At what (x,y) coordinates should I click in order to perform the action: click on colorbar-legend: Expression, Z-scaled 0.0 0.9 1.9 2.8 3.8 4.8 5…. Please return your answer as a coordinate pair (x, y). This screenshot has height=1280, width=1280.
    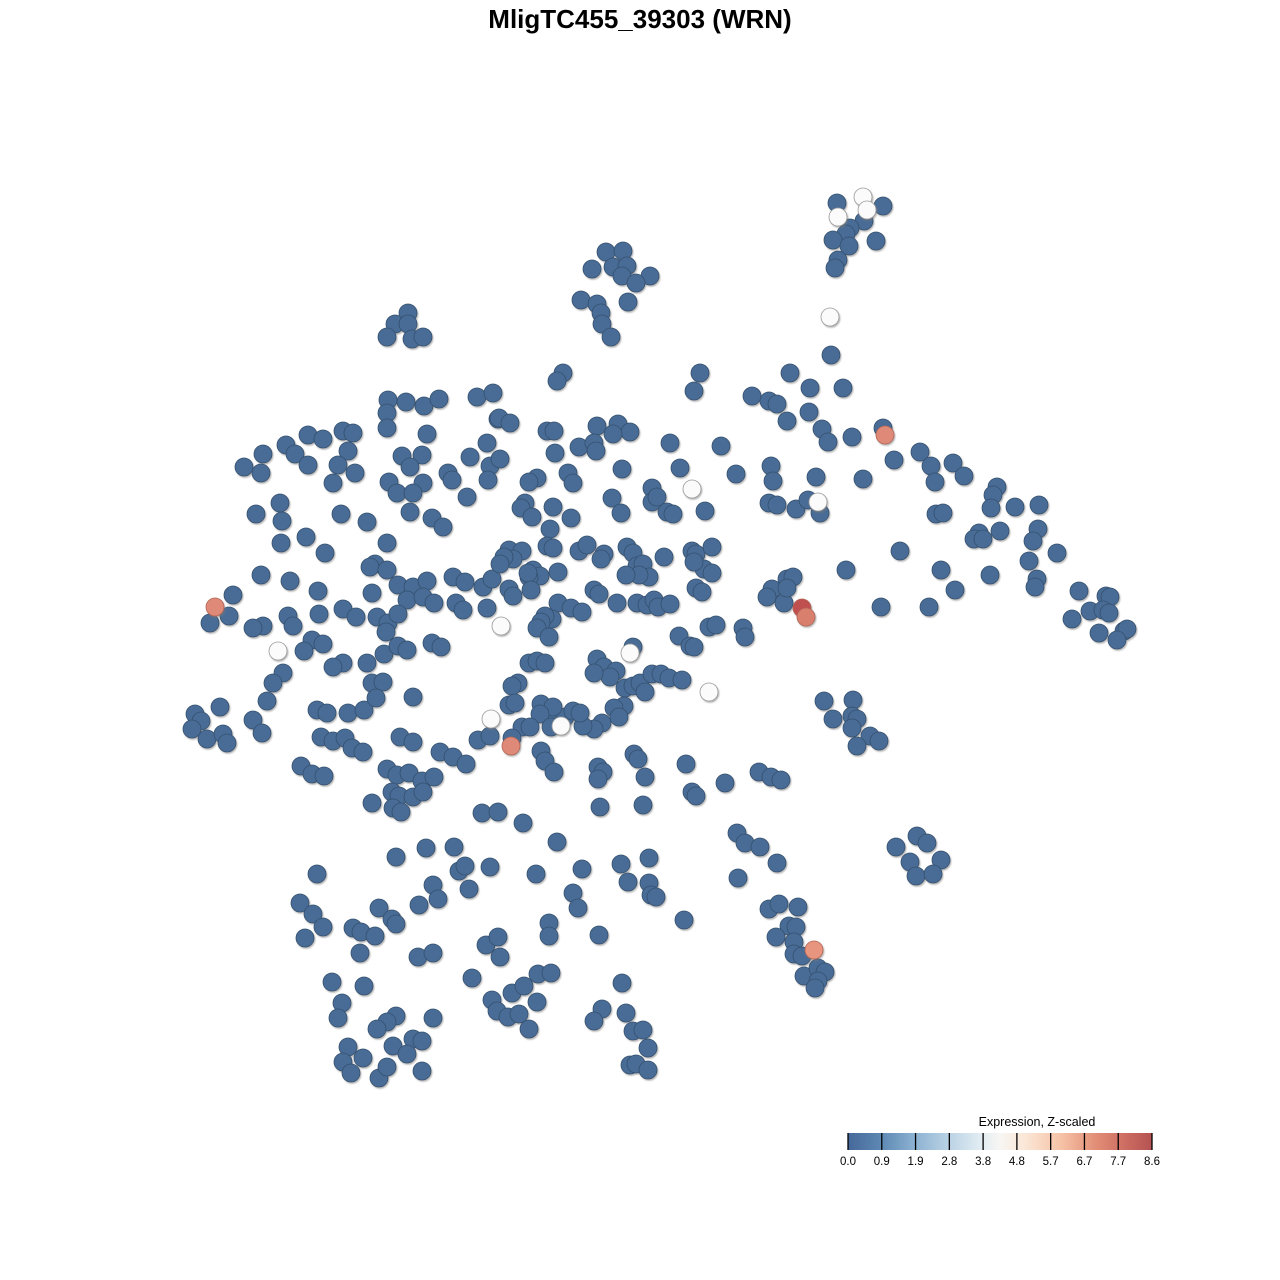
    Looking at the image, I should click on (1000, 1141).